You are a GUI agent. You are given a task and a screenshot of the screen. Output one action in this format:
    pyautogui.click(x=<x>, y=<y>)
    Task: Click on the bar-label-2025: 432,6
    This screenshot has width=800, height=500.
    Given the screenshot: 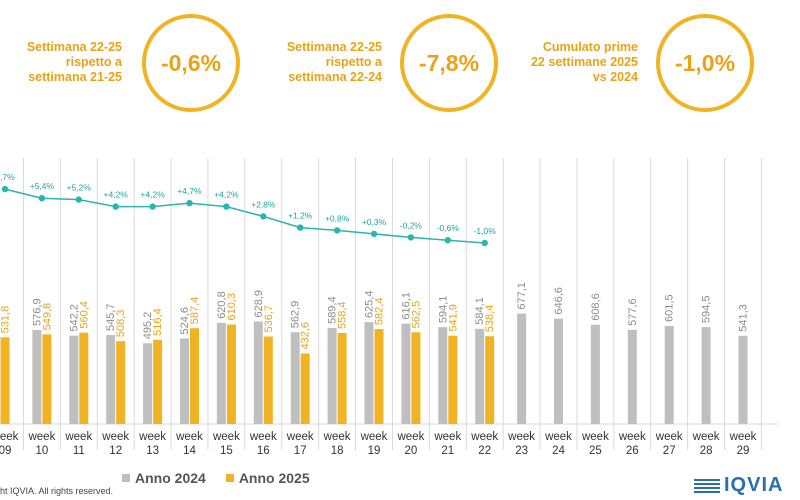 What is the action you would take?
    pyautogui.click(x=306, y=336)
    